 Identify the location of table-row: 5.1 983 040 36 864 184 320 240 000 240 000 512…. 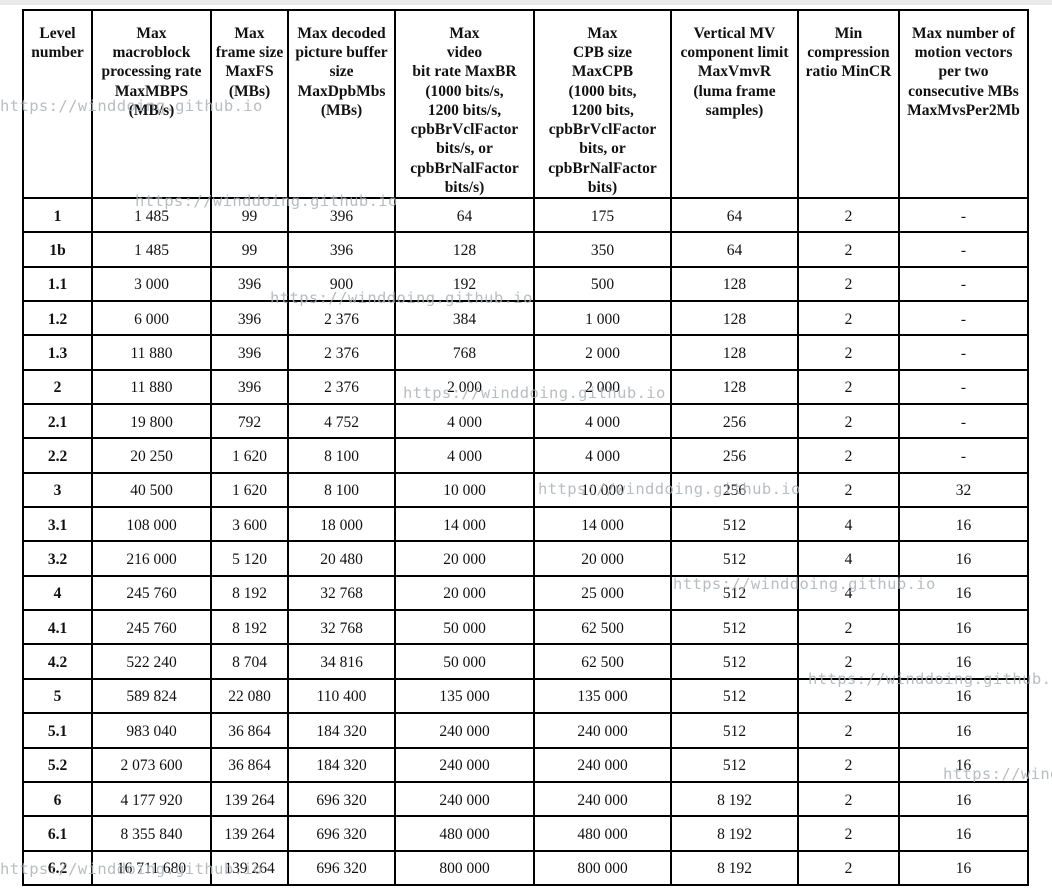
(525, 730).